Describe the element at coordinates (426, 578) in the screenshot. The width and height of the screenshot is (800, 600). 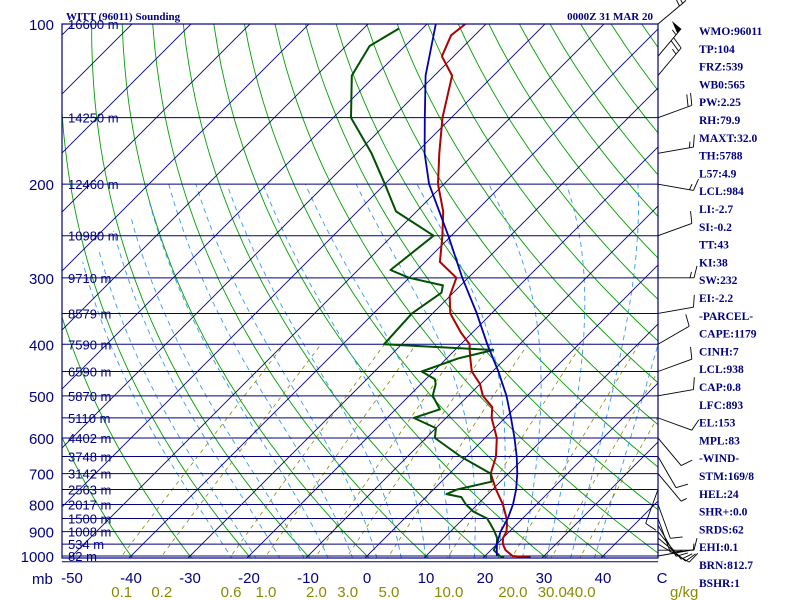
I see `temperature-tick-label: 10` at that location.